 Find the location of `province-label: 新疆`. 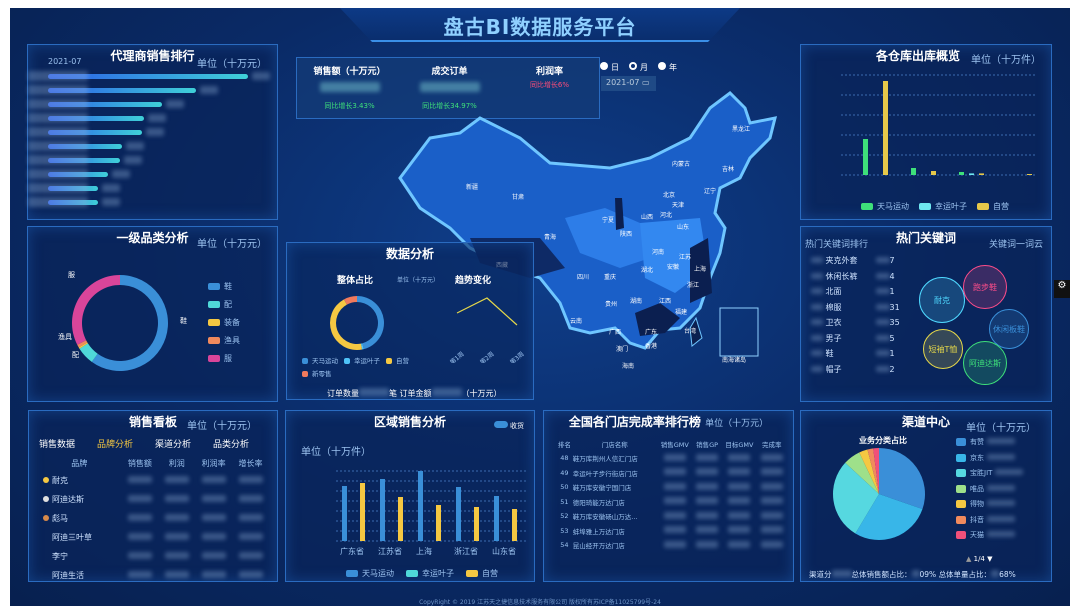

province-label: 新疆 is located at coordinates (472, 187).